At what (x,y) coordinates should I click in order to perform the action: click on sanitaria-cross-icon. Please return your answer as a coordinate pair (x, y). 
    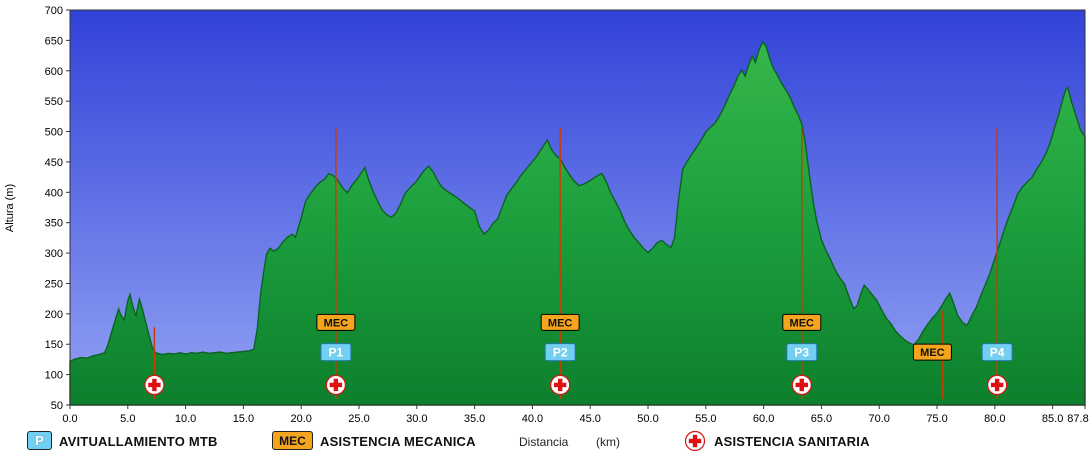
    Looking at the image, I should click on (695, 441).